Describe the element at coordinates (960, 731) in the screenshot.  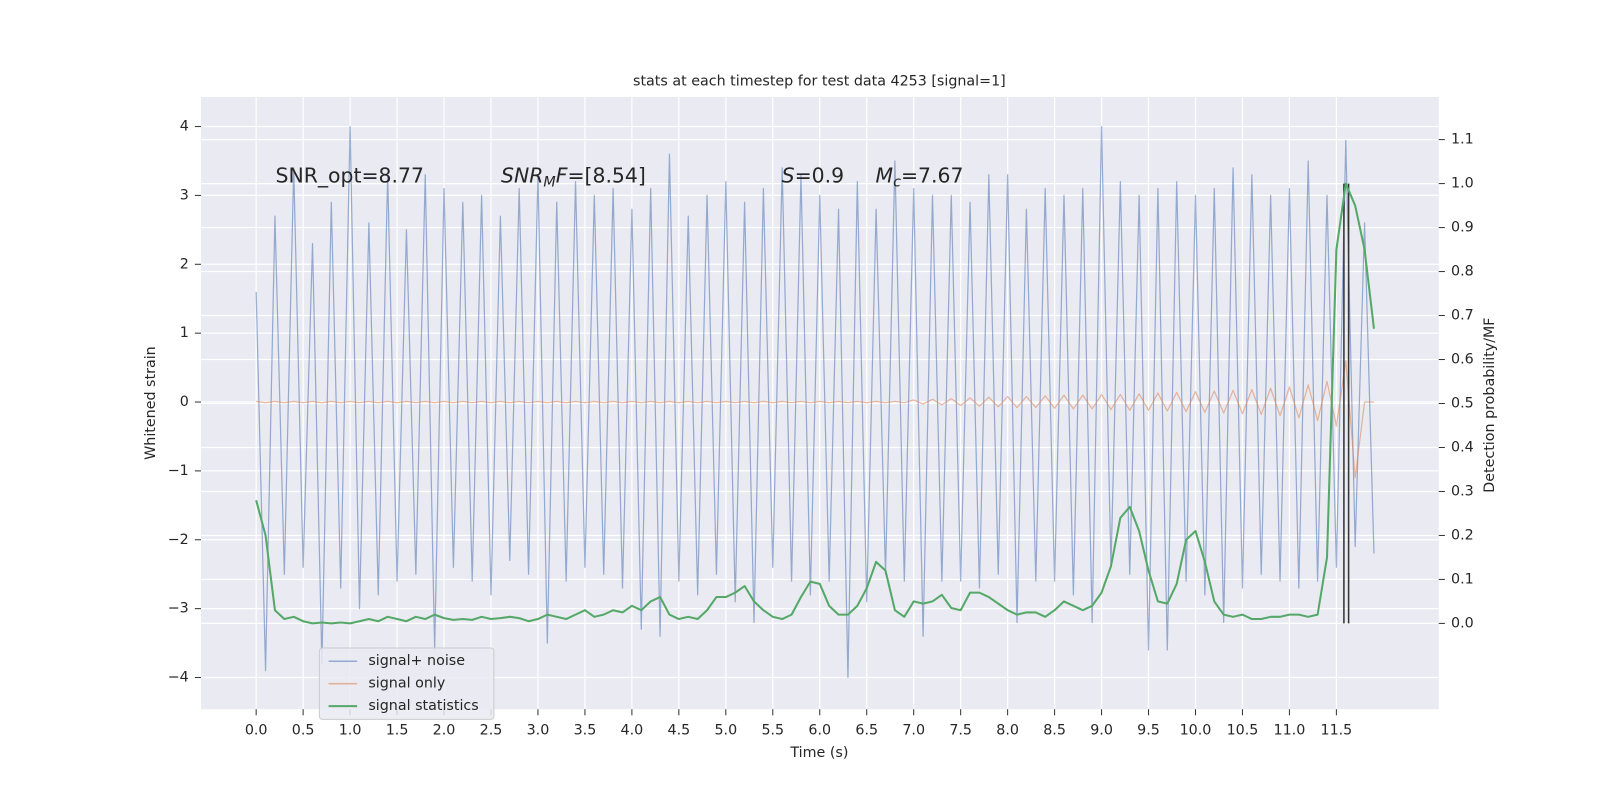
I see `x-tick-label: 7.5` at that location.